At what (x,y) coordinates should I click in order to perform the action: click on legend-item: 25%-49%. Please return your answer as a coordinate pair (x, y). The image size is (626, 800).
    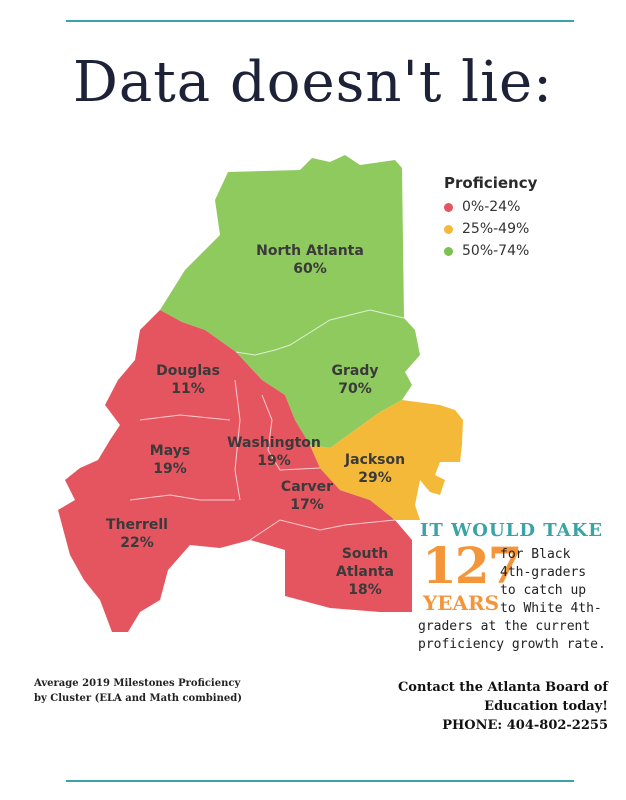
    Looking at the image, I should click on (490, 229).